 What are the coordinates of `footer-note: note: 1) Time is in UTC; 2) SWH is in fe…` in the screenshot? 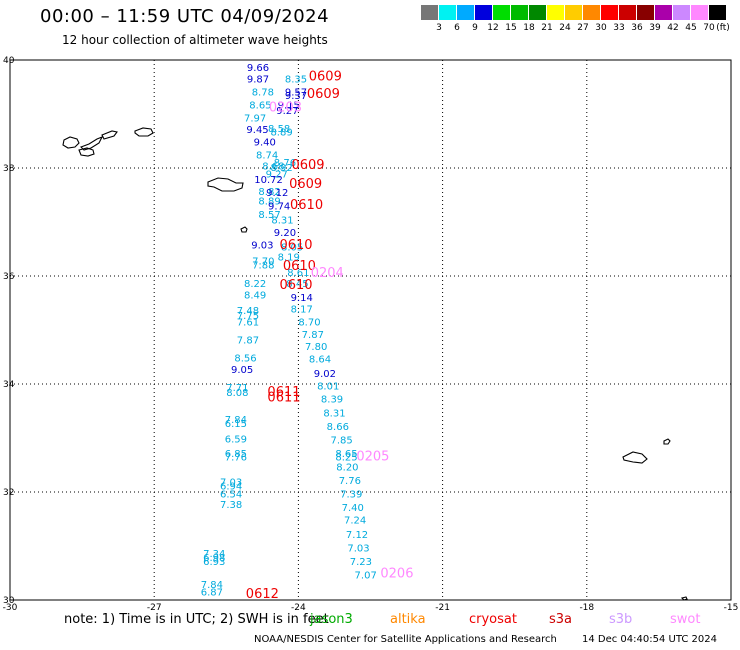 It's located at (196, 619).